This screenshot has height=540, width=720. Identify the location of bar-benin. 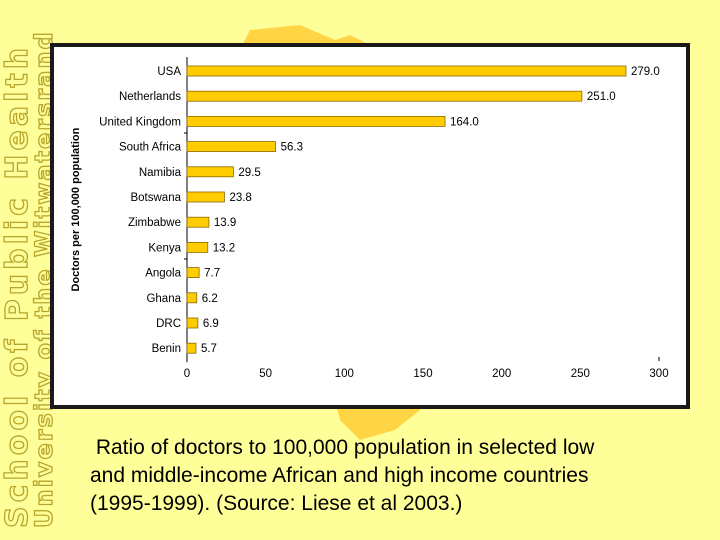
(191, 348).